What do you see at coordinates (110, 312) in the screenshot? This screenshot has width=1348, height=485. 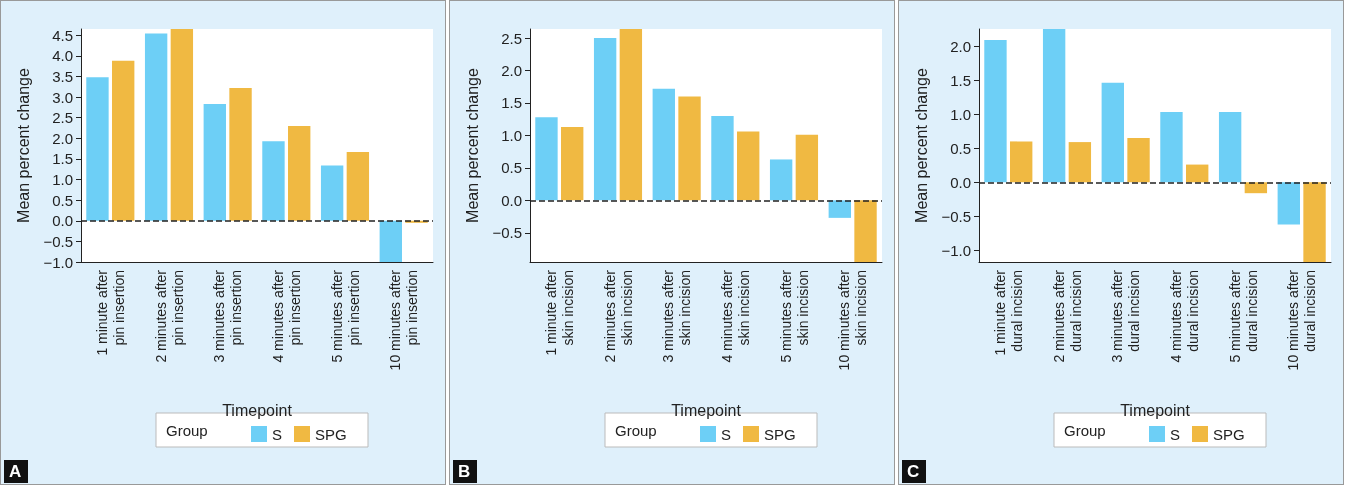 I see `x-tick-label: 1 minute after pin insertion` at bounding box center [110, 312].